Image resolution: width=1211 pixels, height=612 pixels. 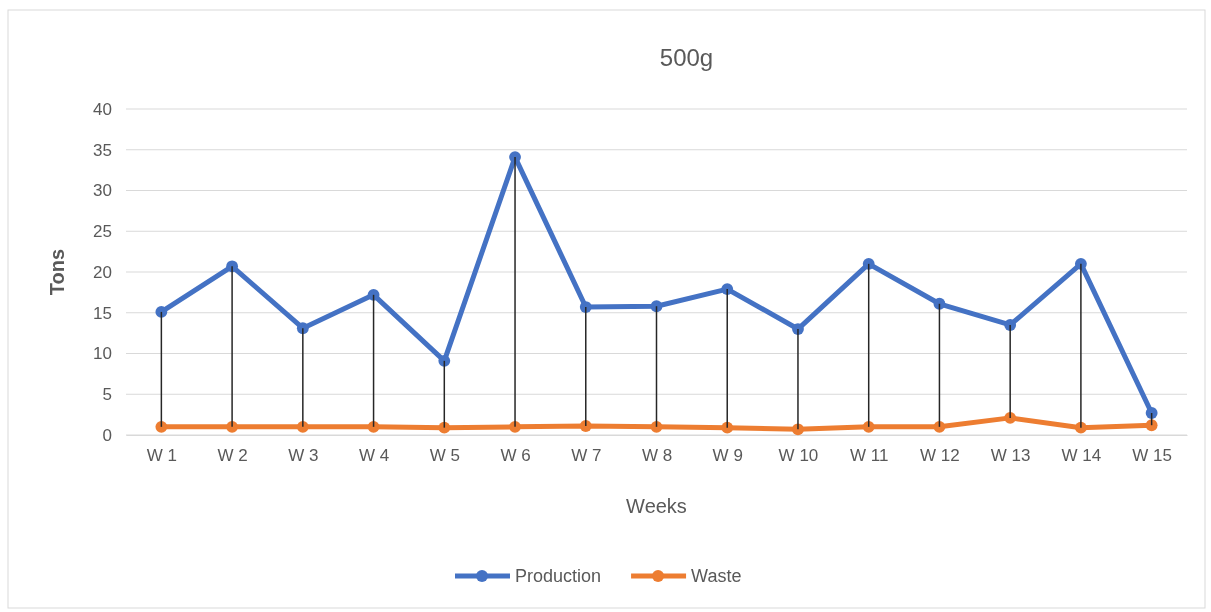 What do you see at coordinates (1152, 456) in the screenshot?
I see `x-tick-label: W 15` at bounding box center [1152, 456].